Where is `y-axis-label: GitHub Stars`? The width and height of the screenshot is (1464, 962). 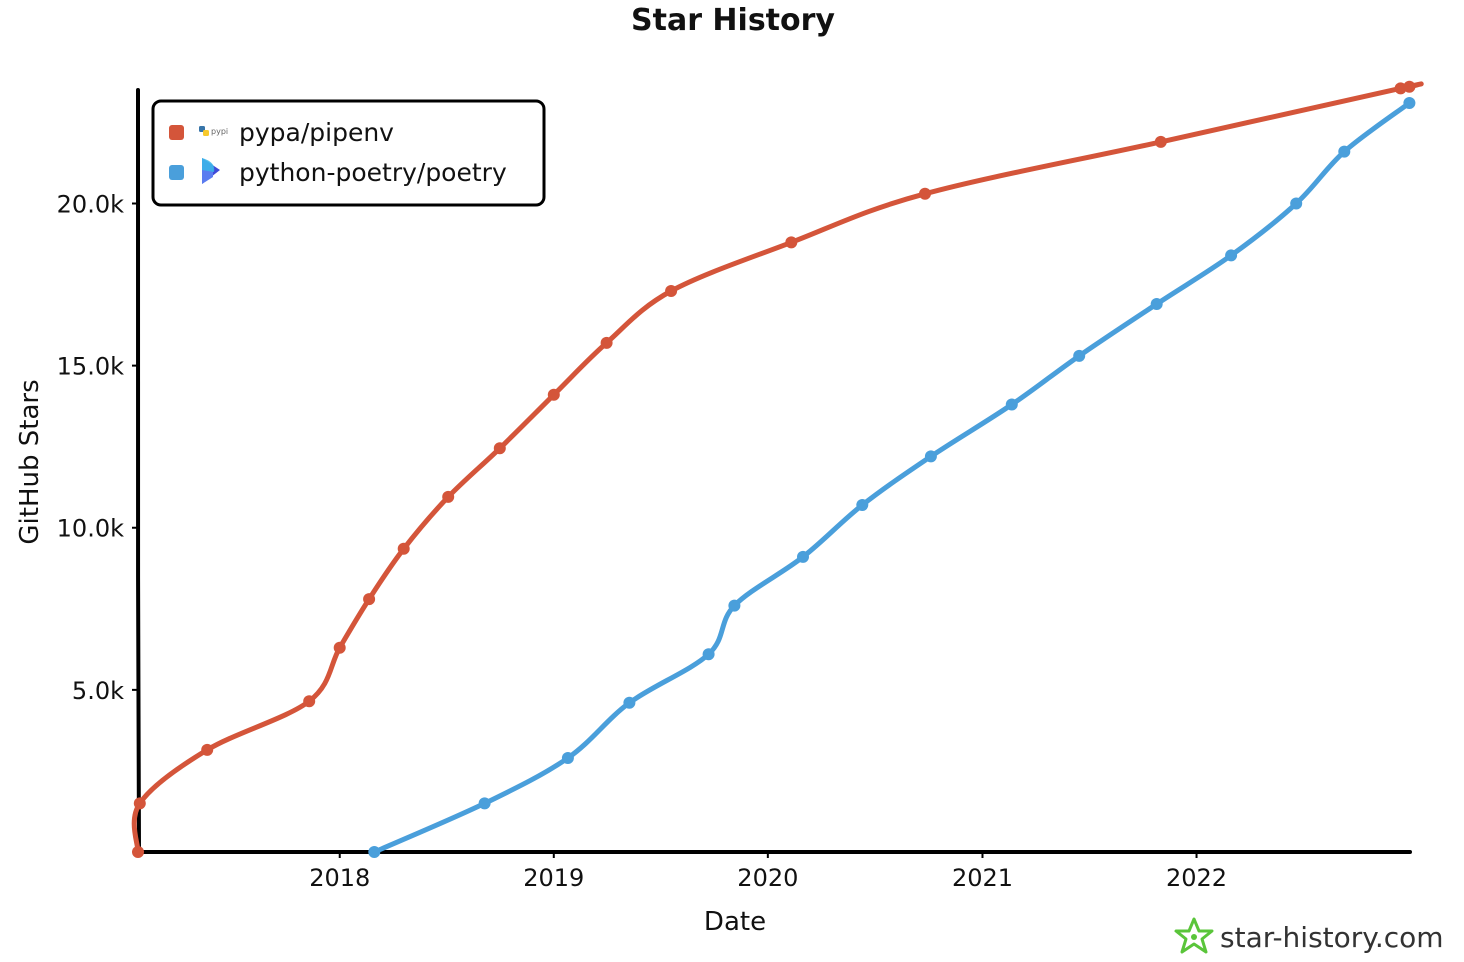
y-axis-label: GitHub Stars is located at coordinates (30, 461).